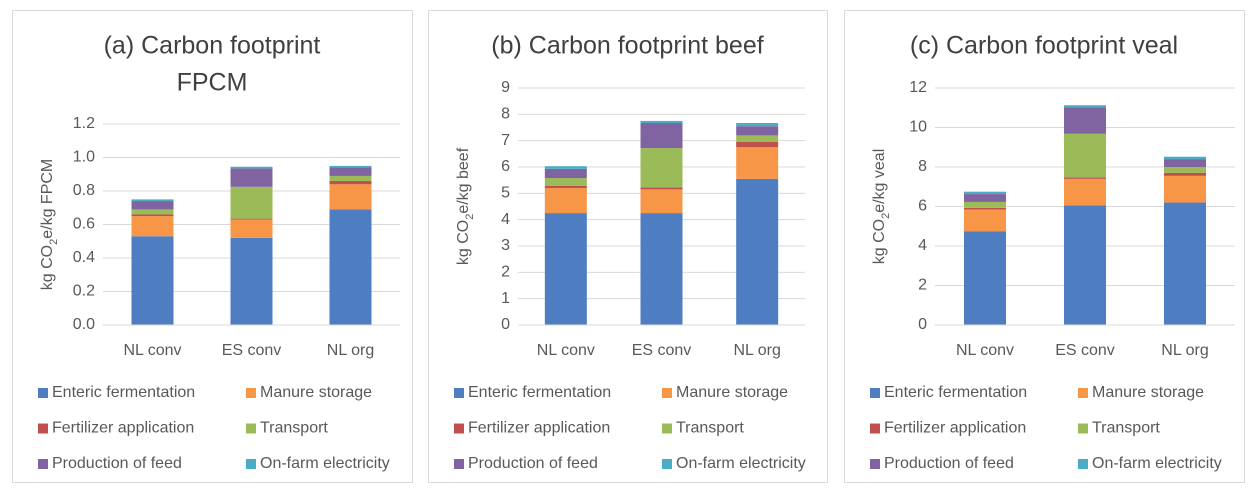 The image size is (1254, 491). Describe the element at coordinates (212, 46) in the screenshot. I see `chart-title: (a) Carbon footprint` at that location.